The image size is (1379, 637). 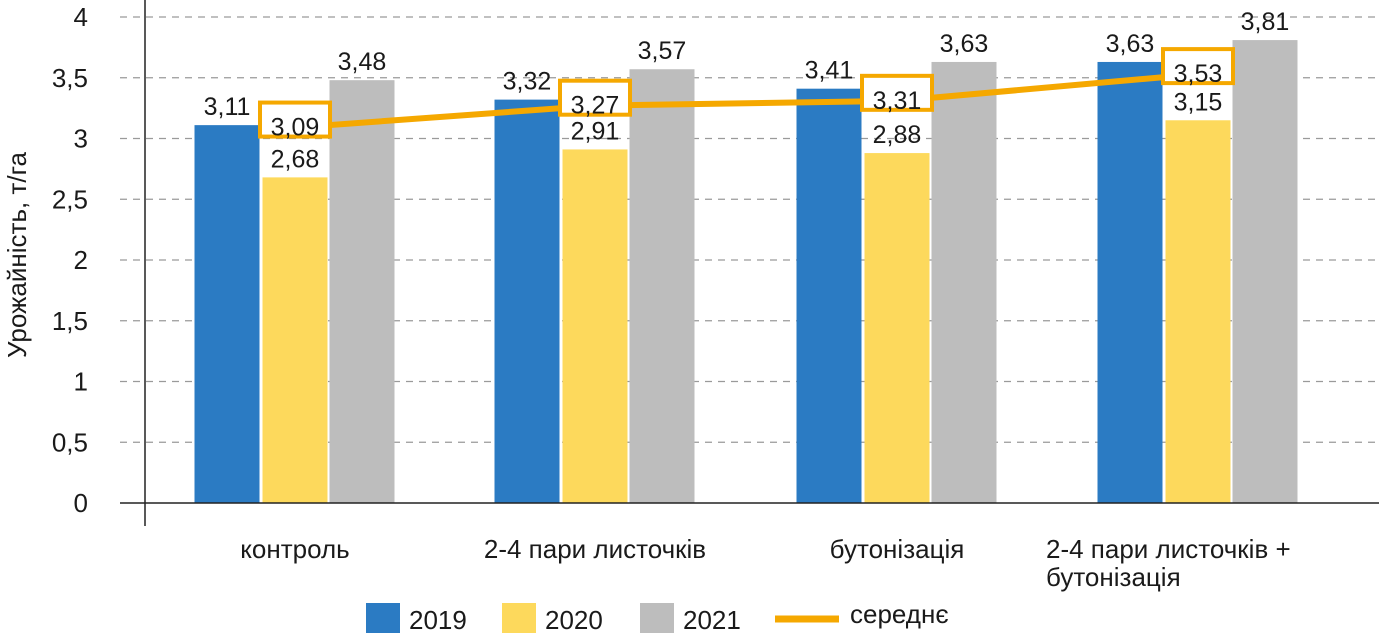 What do you see at coordinates (295, 128) in the screenshot?
I see `average-value-label: 3,09` at bounding box center [295, 128].